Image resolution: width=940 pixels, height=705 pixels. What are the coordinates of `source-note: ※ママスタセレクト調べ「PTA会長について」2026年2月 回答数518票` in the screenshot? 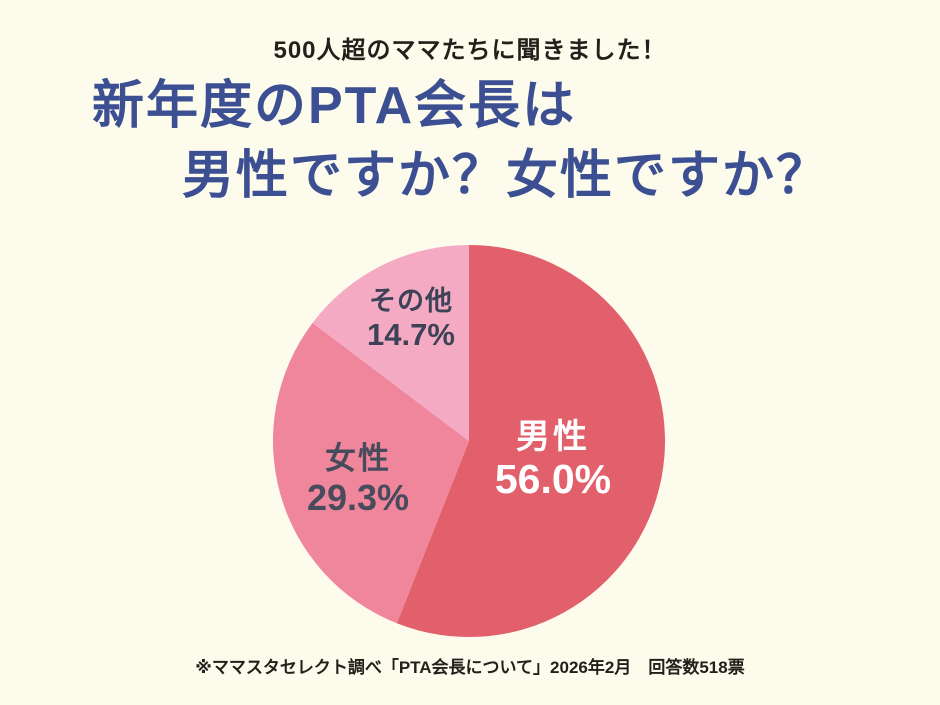 It's located at (470, 667).